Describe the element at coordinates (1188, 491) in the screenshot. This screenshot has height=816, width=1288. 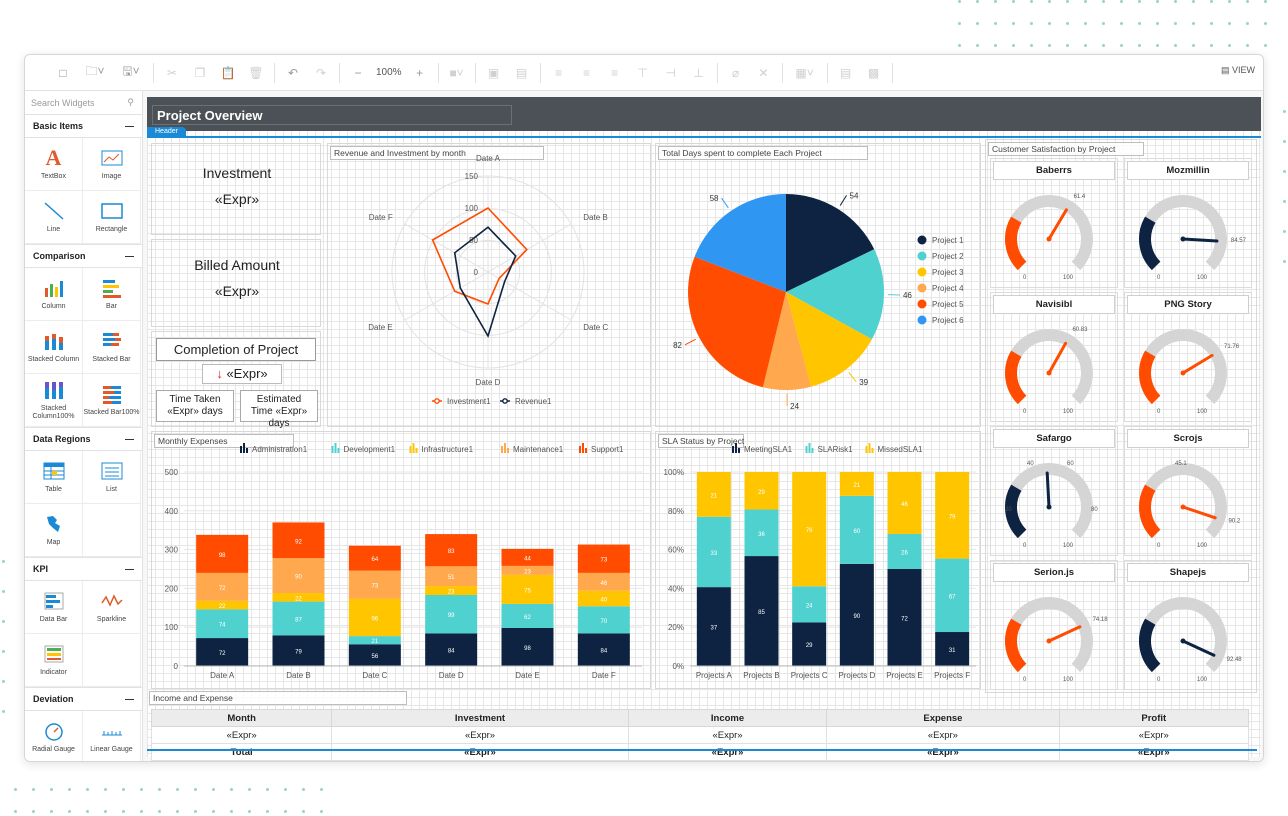
I see `gauge-card: Scrojs 0 100 90.2 45.1` at that location.